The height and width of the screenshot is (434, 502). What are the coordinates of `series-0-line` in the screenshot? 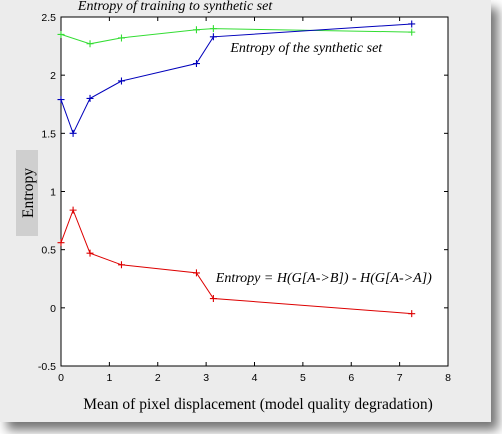 It's located at (236, 36).